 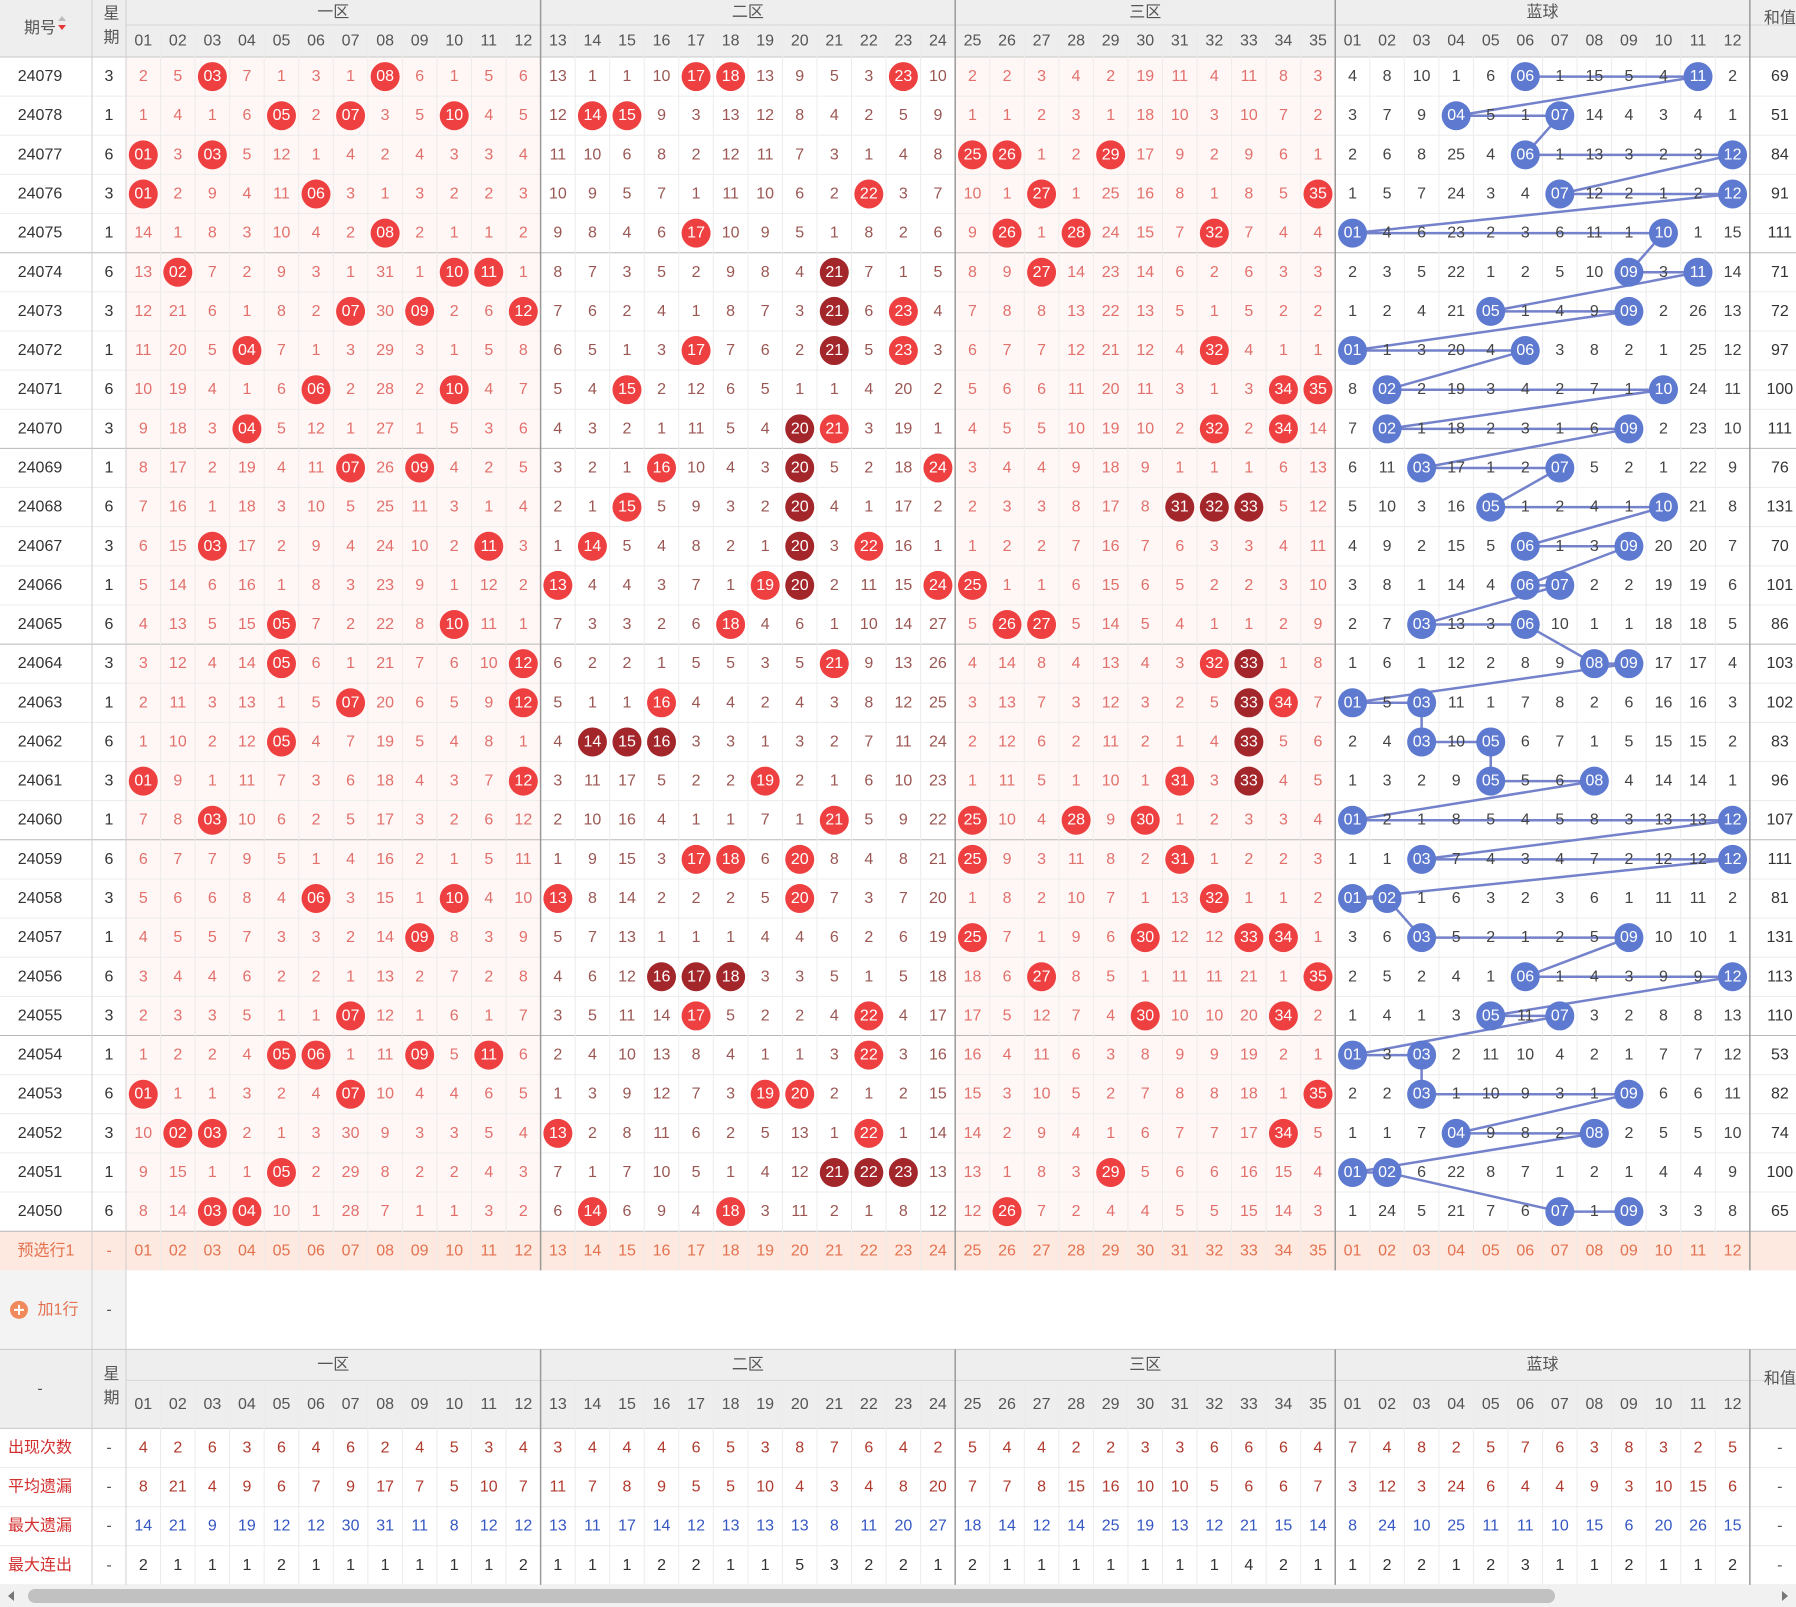 I want to click on ball-number: 02, so click(x=1387, y=428).